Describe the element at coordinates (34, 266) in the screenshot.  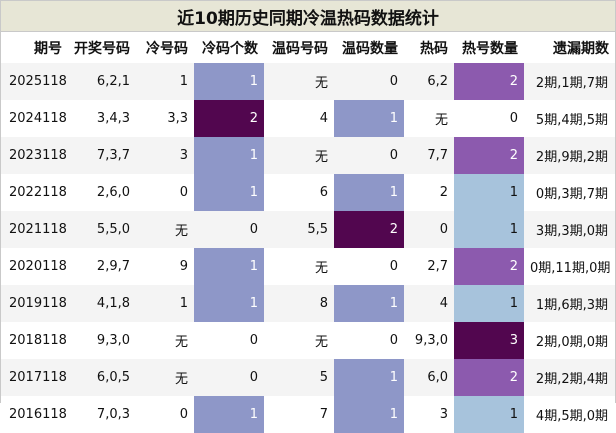
I see `period-cell: 2020118` at that location.